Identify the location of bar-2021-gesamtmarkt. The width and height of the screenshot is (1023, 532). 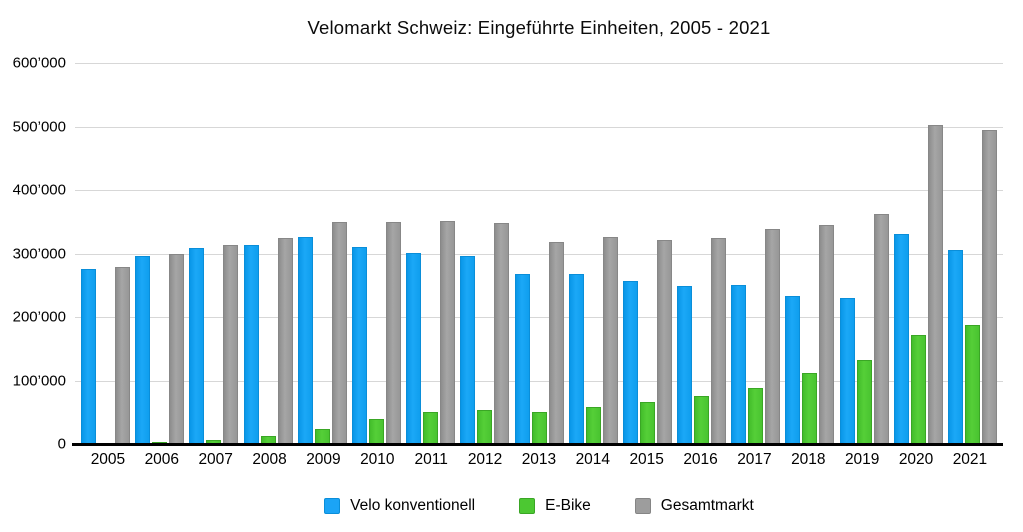
(989, 287).